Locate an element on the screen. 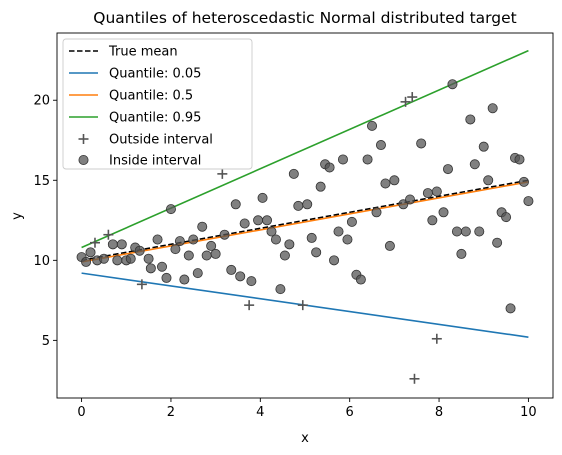 This screenshot has width=562, height=455. legend-label-outside: Outside interval is located at coordinates (161, 140).